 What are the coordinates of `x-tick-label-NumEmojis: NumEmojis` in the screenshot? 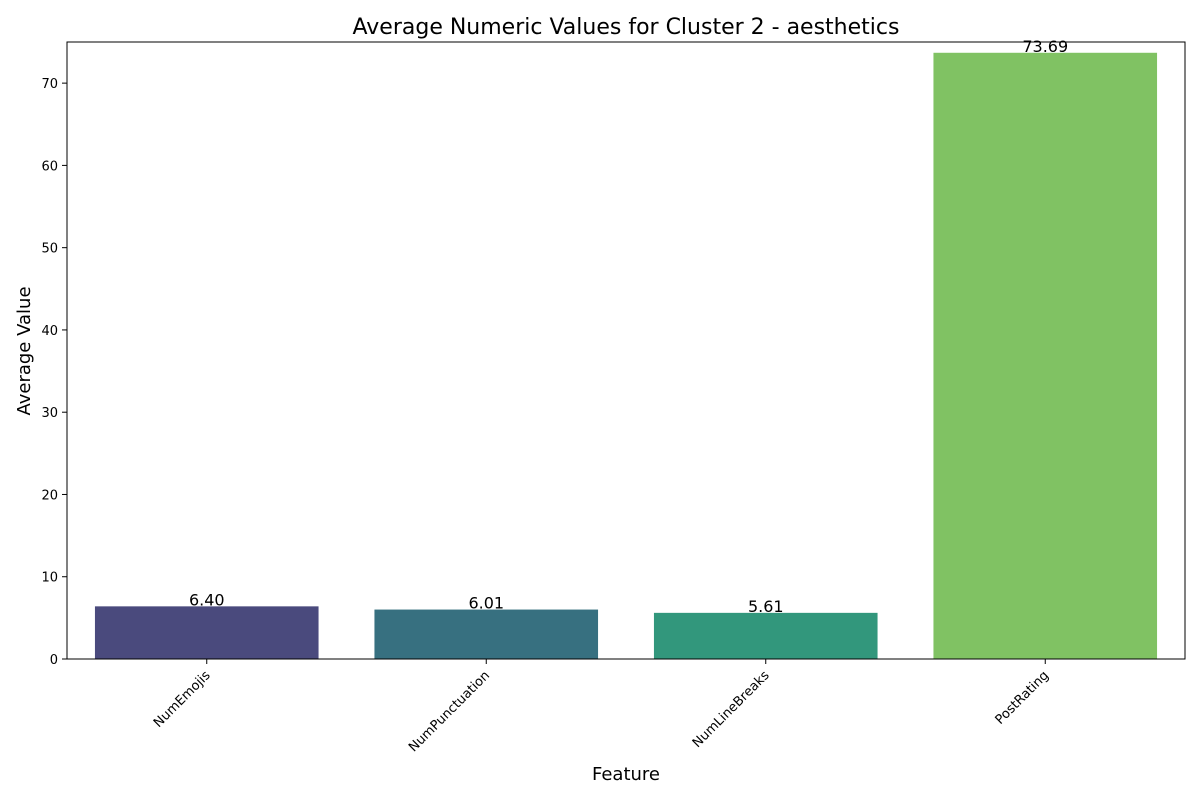 It's located at (182, 699).